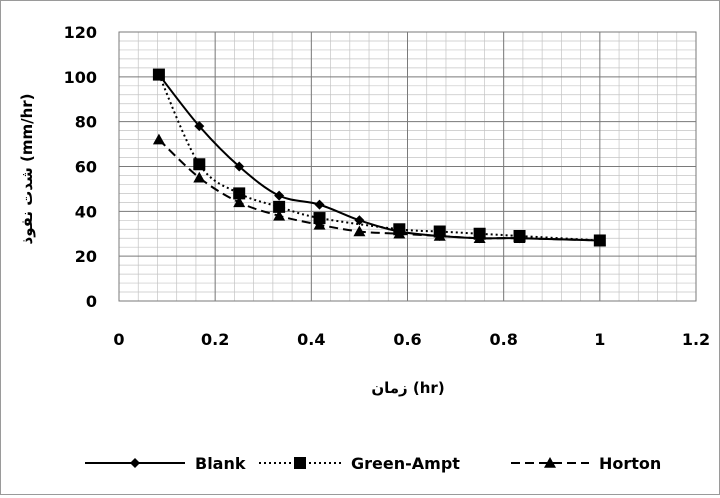 Image resolution: width=720 pixels, height=498 pixels. Describe the element at coordinates (220, 463) in the screenshot. I see `legend-label-blank: Blank` at that location.